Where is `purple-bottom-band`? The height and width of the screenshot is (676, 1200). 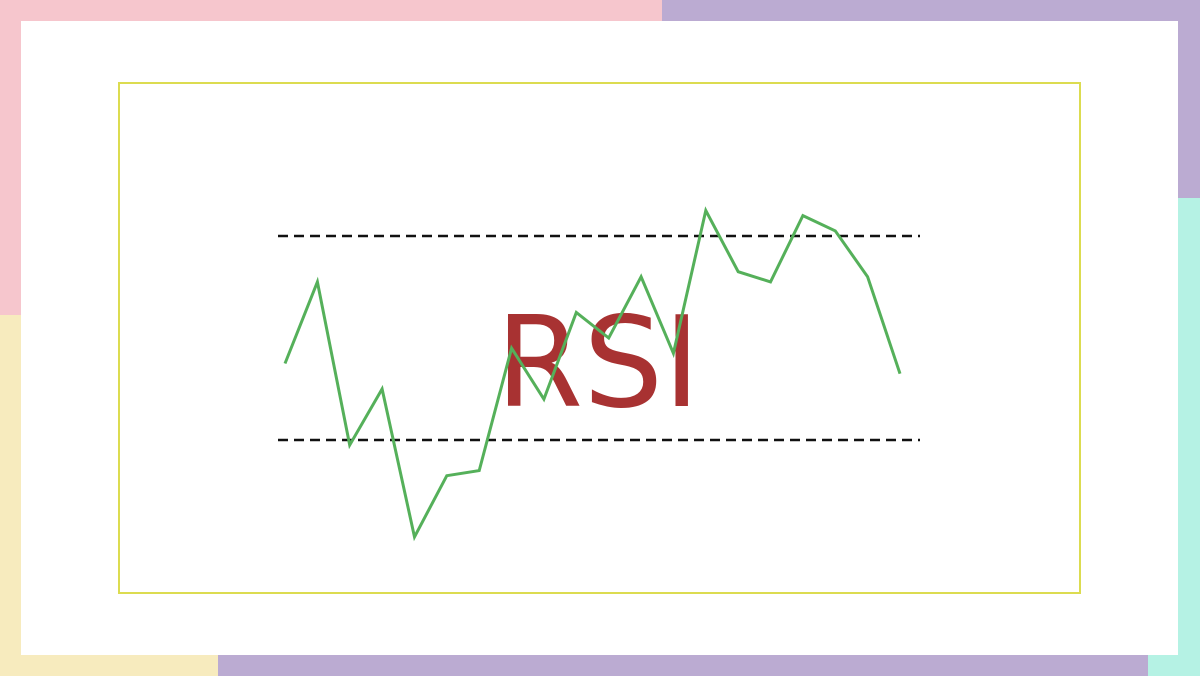
purple-bottom-band is located at coordinates (683, 665).